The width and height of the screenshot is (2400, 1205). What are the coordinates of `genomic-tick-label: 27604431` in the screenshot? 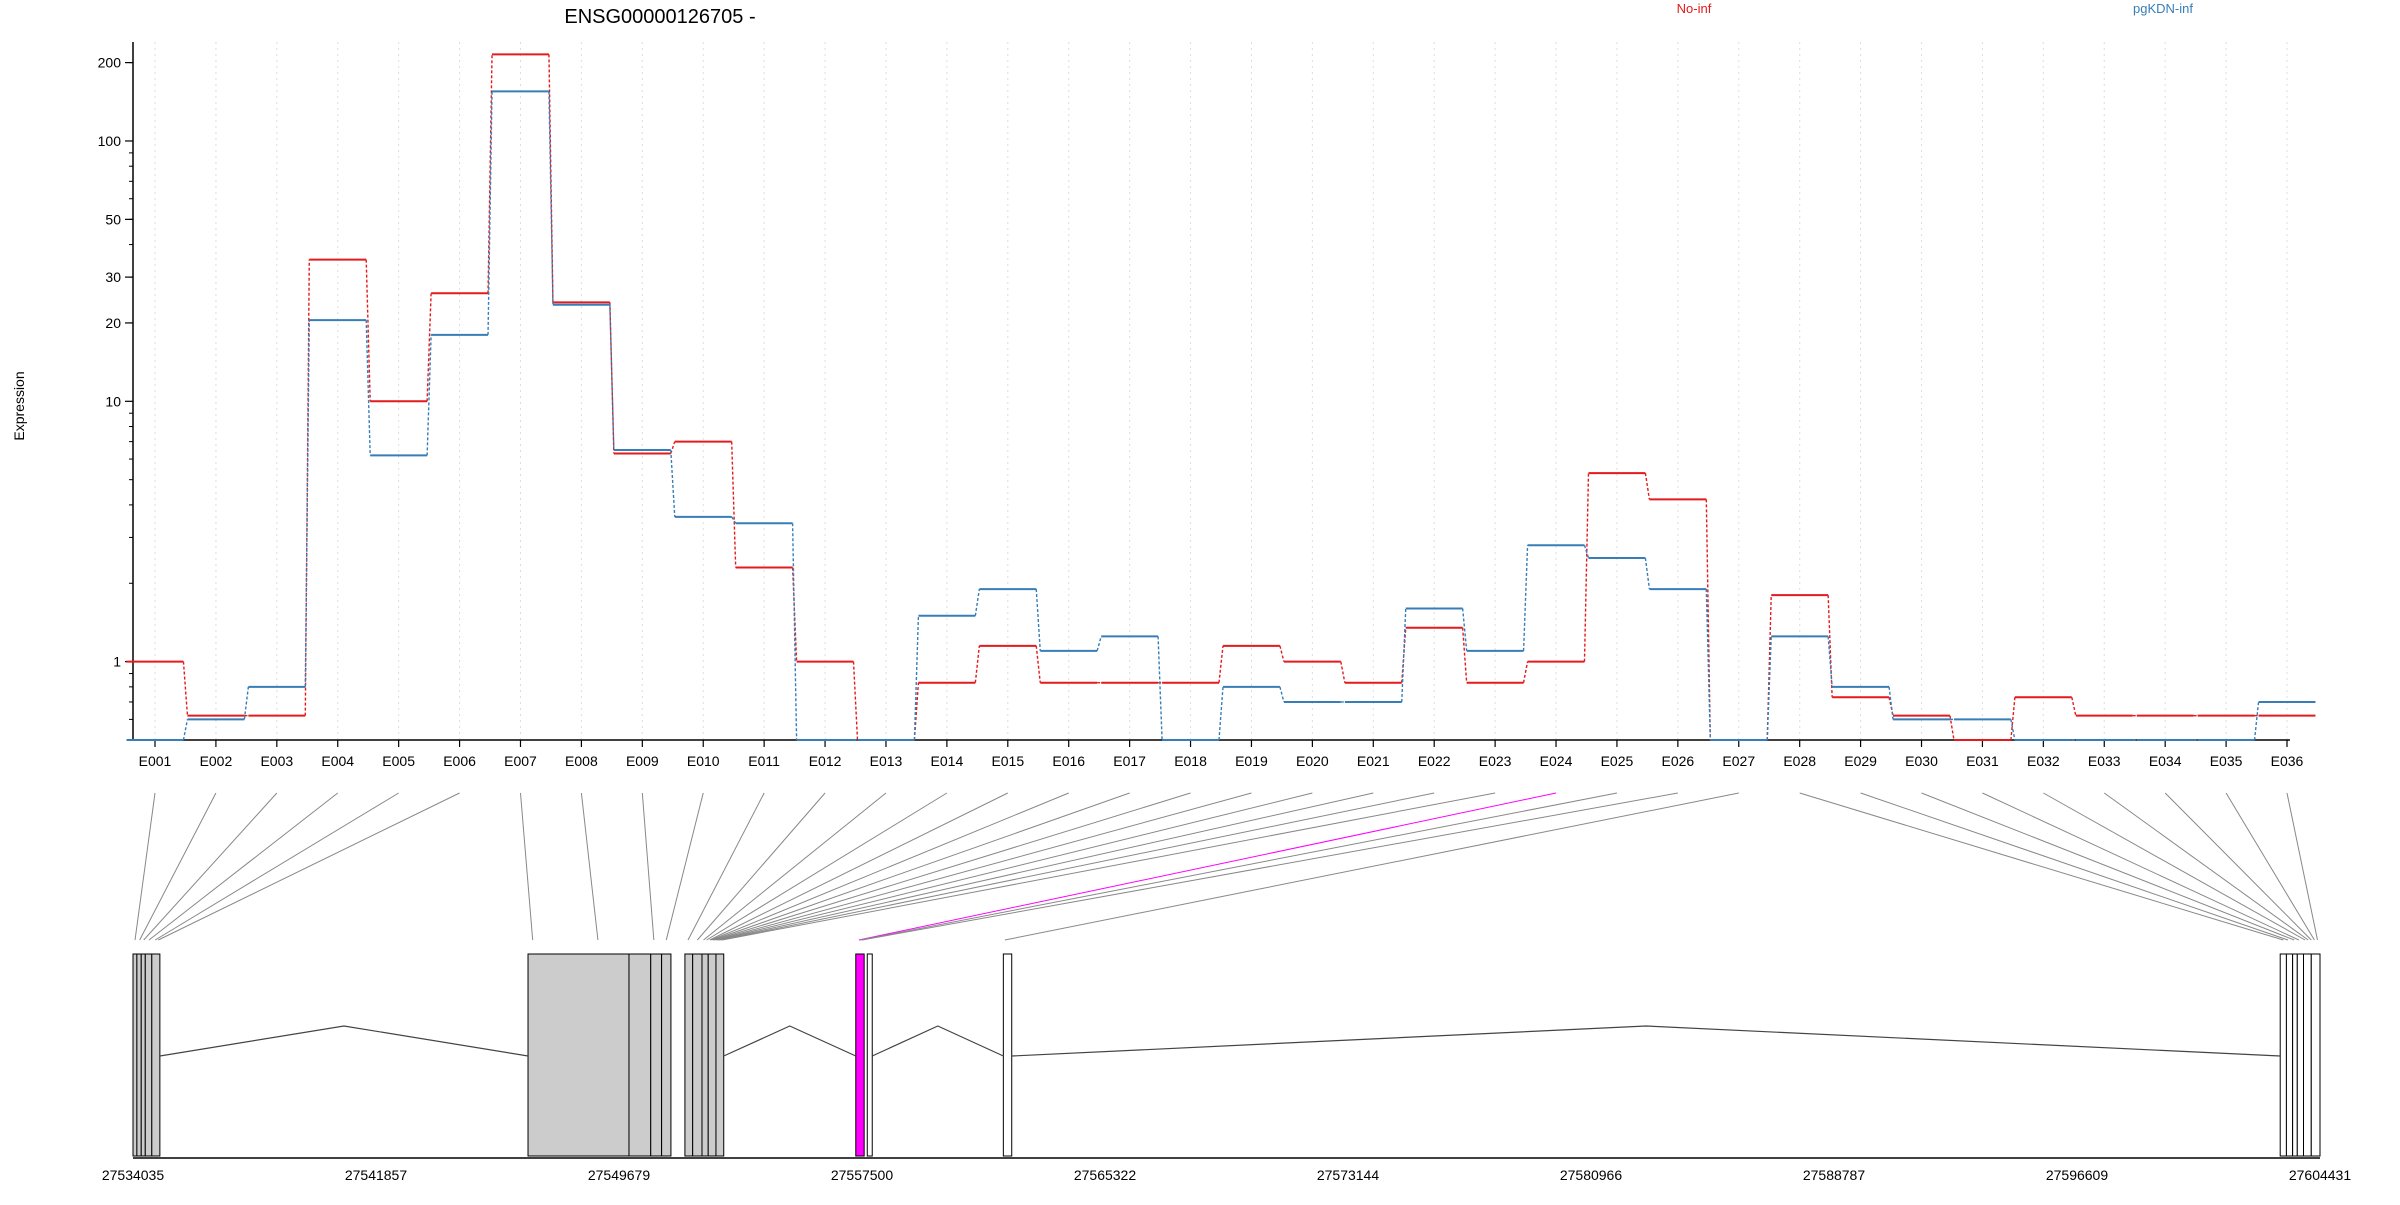 It's located at (2320, 1175).